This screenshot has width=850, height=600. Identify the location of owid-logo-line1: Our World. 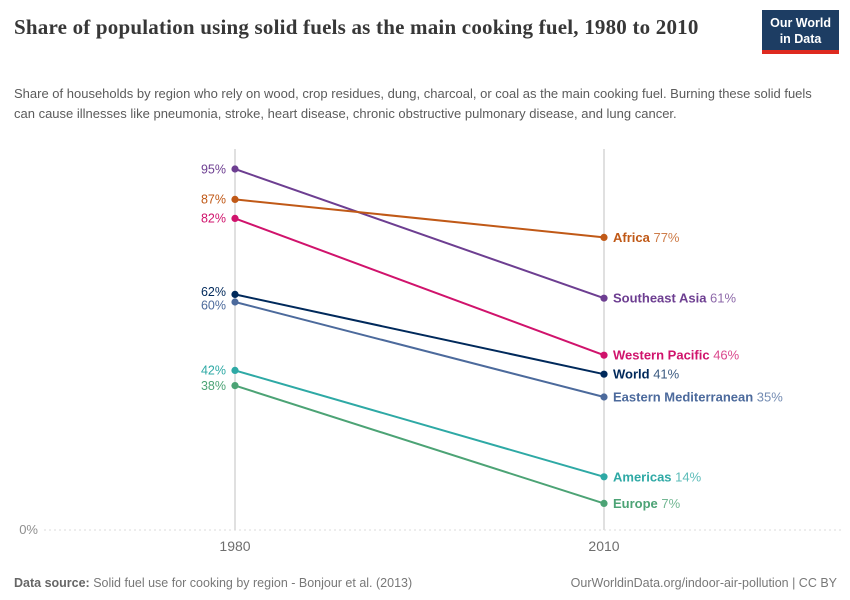
(800, 23).